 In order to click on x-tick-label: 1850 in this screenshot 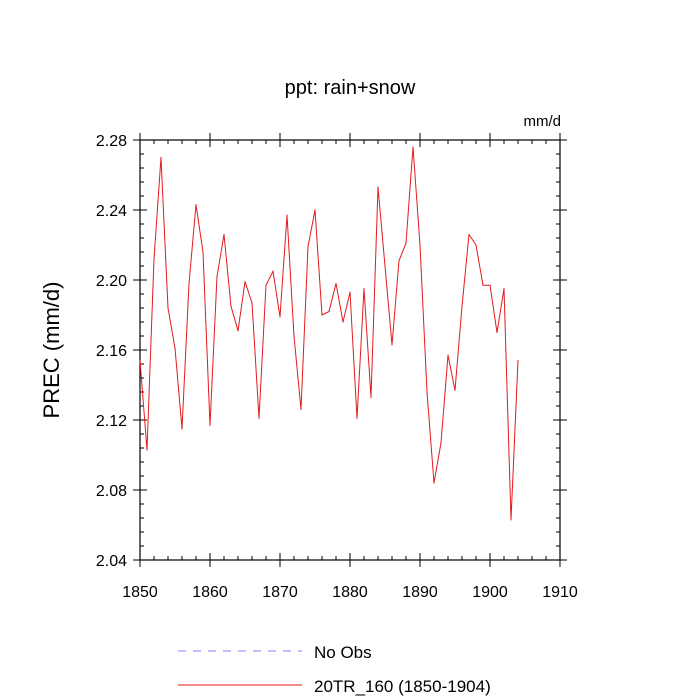, I will do `click(140, 592)`.